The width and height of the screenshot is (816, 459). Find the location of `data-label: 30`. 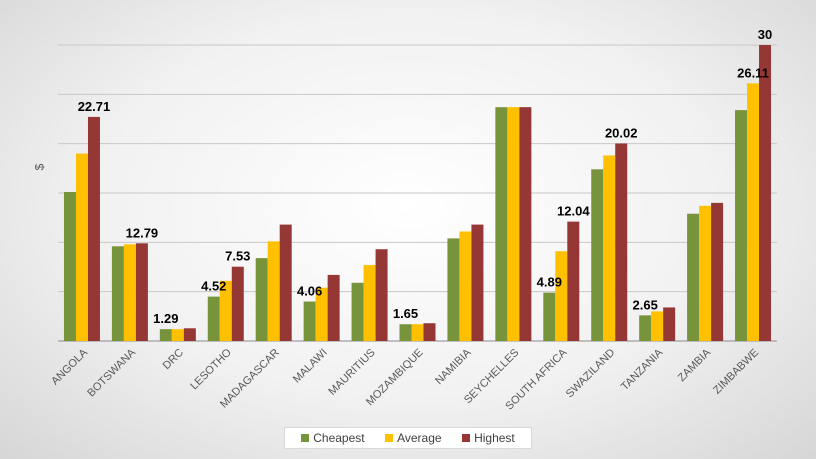

data-label: 30 is located at coordinates (765, 34).